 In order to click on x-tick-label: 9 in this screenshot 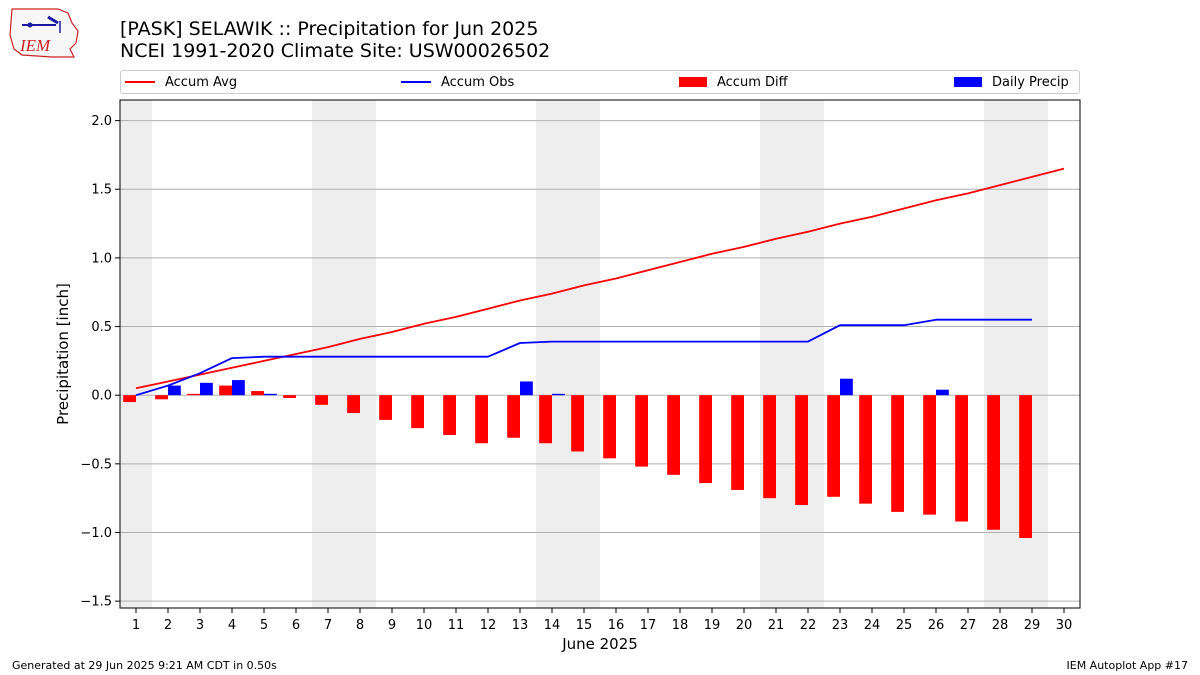, I will do `click(392, 625)`.